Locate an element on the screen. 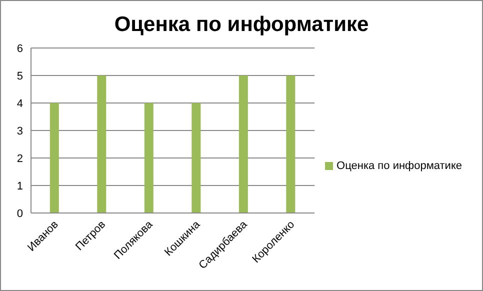 Image resolution: width=483 pixels, height=291 pixels. chart-title: Оценка по информатике is located at coordinates (241, 25).